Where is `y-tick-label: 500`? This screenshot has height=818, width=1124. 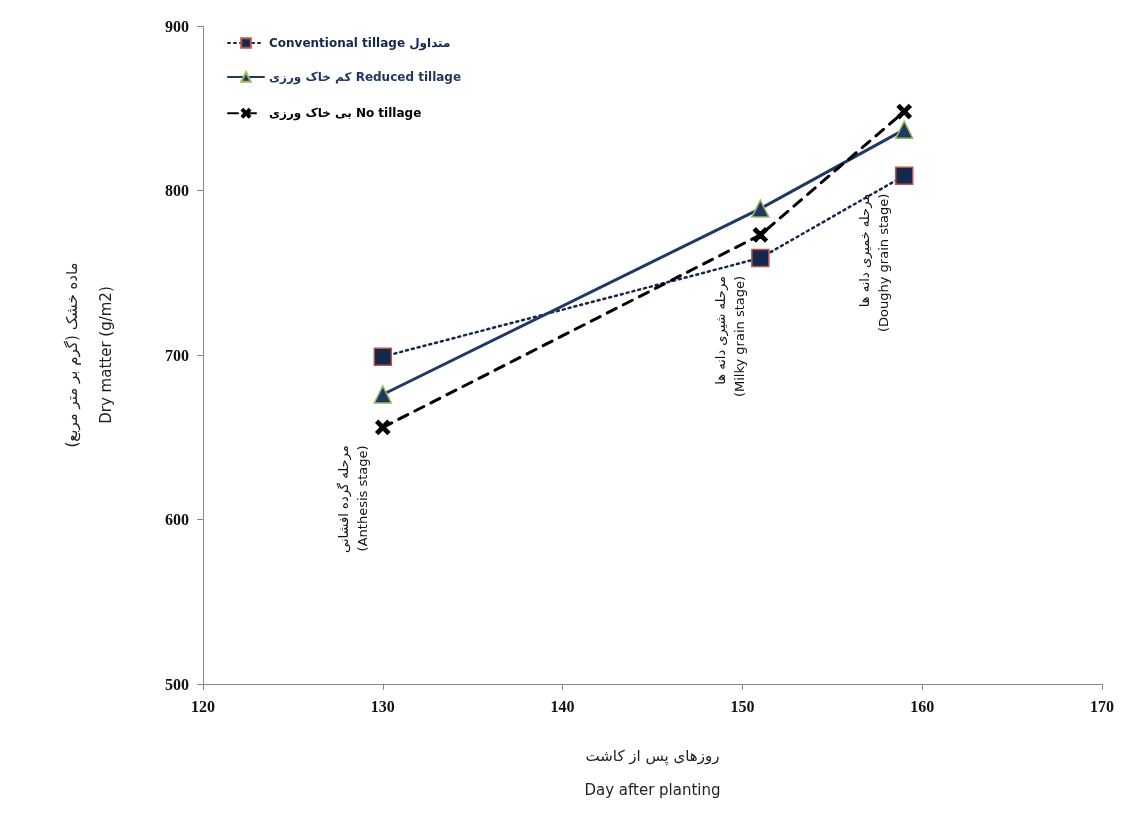 y-tick-label: 500 is located at coordinates (177, 684).